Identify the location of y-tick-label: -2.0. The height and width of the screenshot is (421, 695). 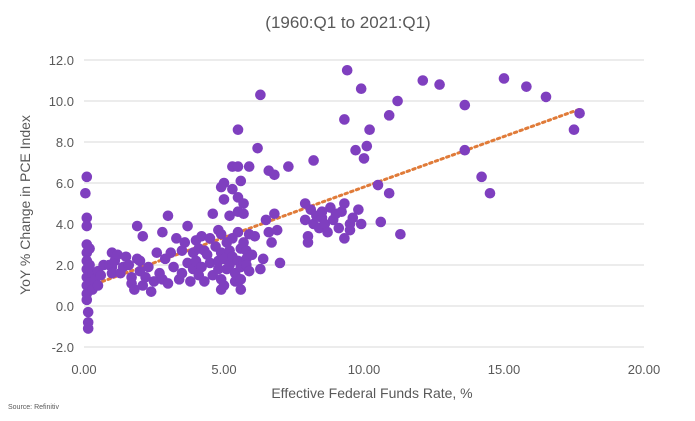
(63, 347).